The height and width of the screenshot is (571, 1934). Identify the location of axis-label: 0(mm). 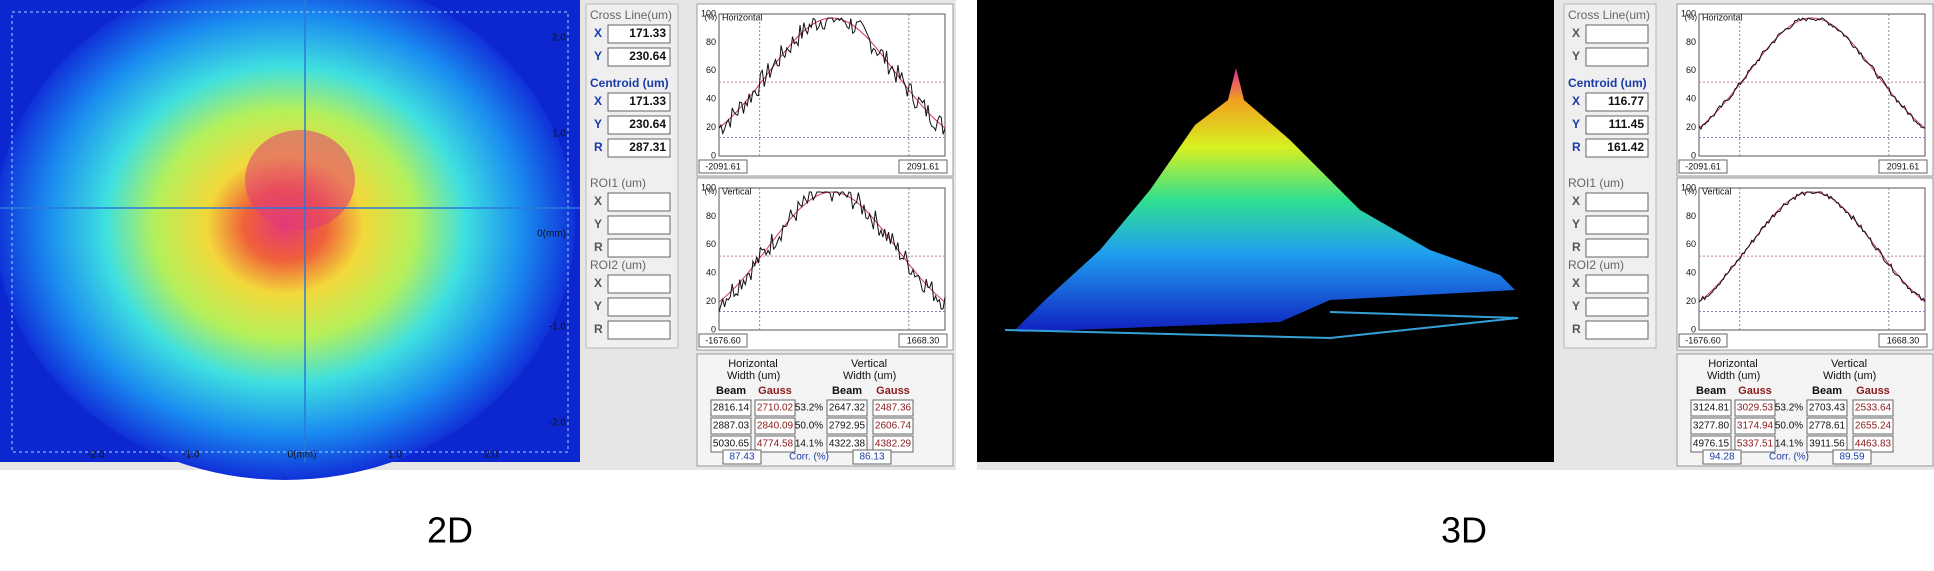
(302, 455).